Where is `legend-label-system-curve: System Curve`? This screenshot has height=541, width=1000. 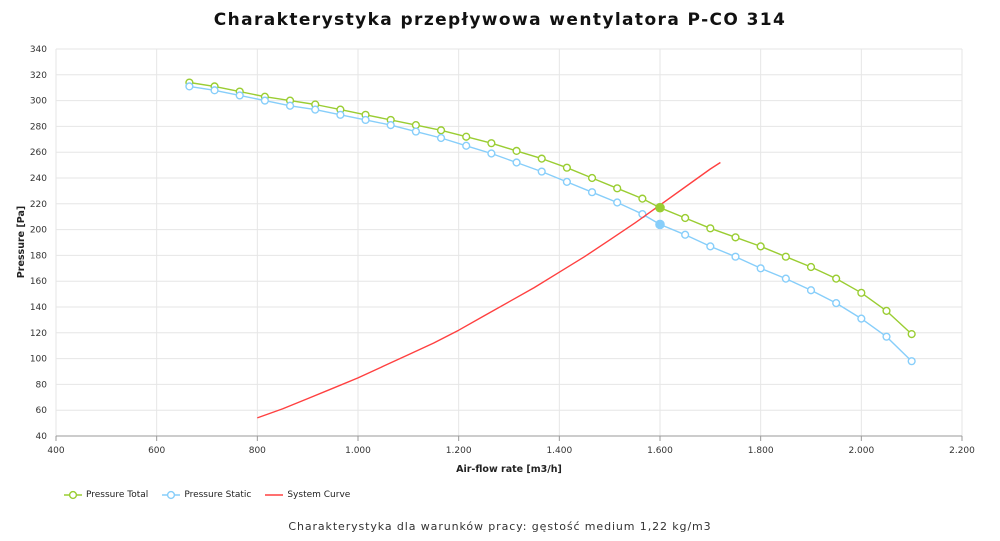
legend-label-system-curve: System Curve is located at coordinates (319, 495).